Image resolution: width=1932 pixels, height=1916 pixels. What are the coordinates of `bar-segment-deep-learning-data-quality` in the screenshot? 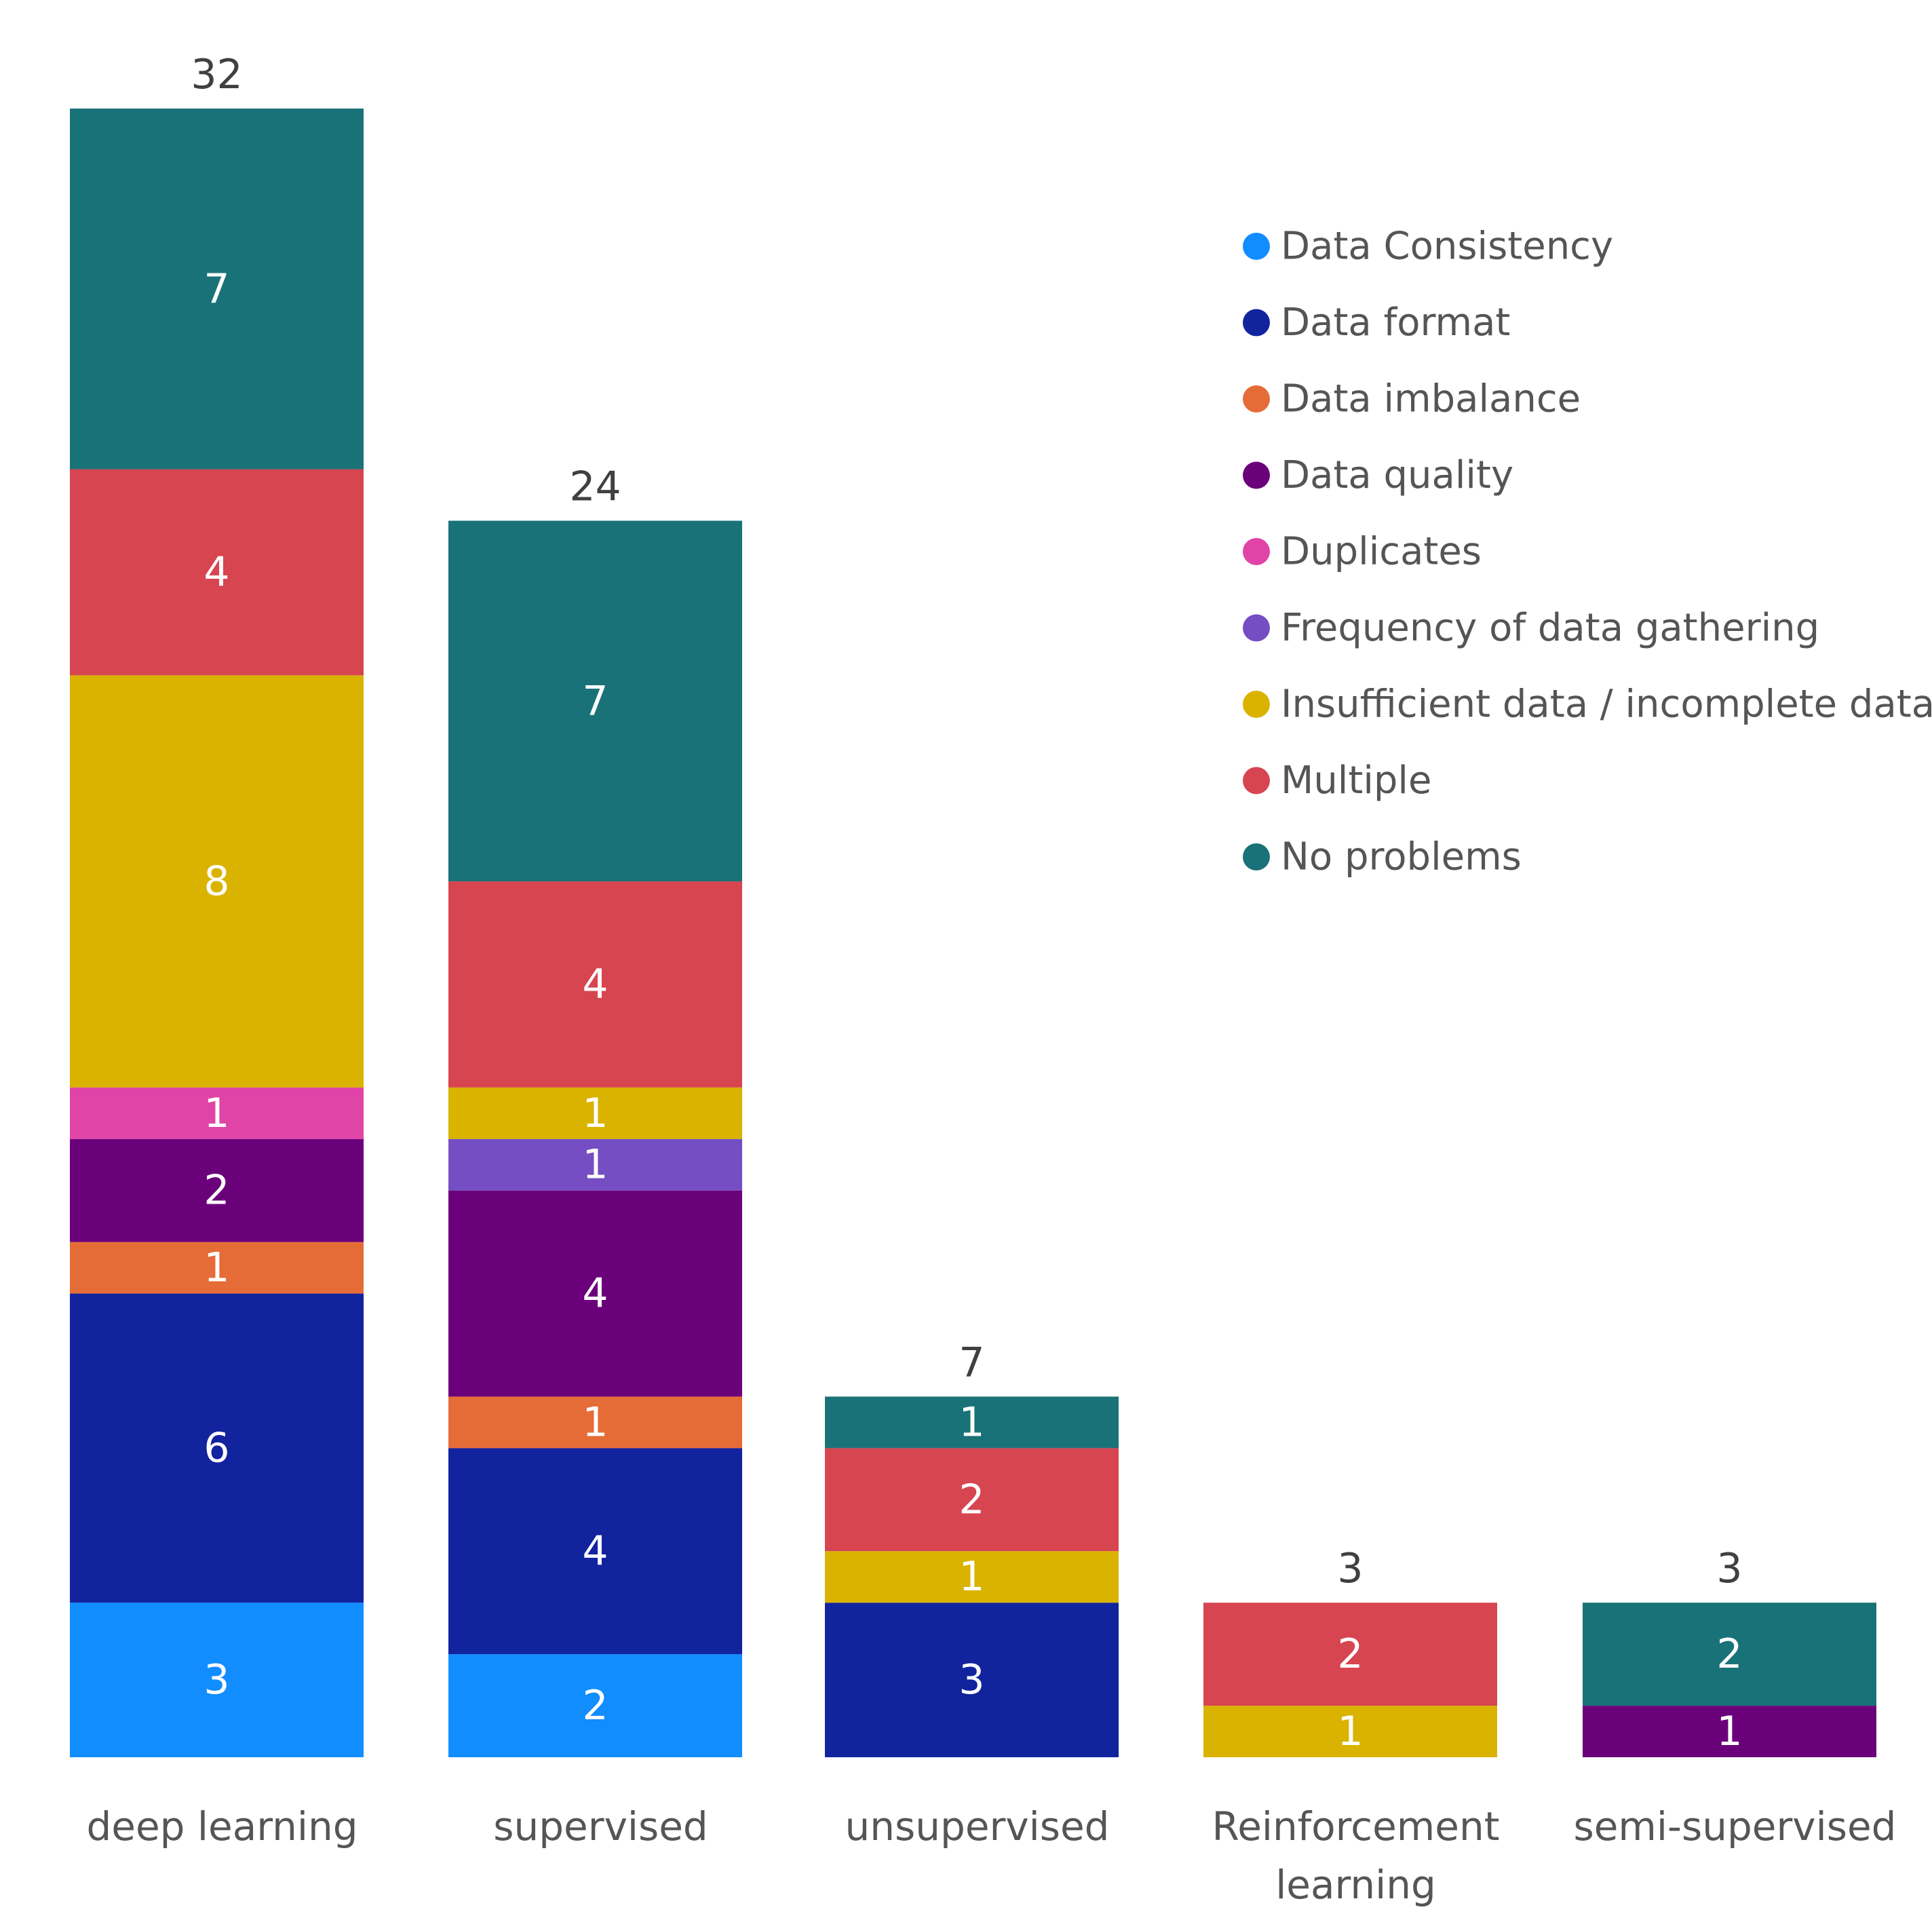 It's located at (217, 1190).